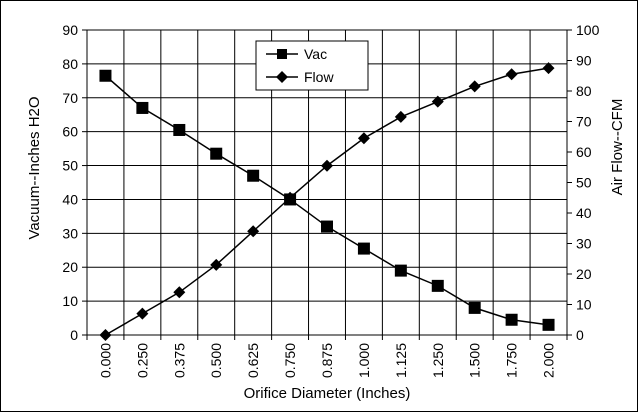  Describe the element at coordinates (584, 122) in the screenshot. I see `right-tick-label: 70` at that location.